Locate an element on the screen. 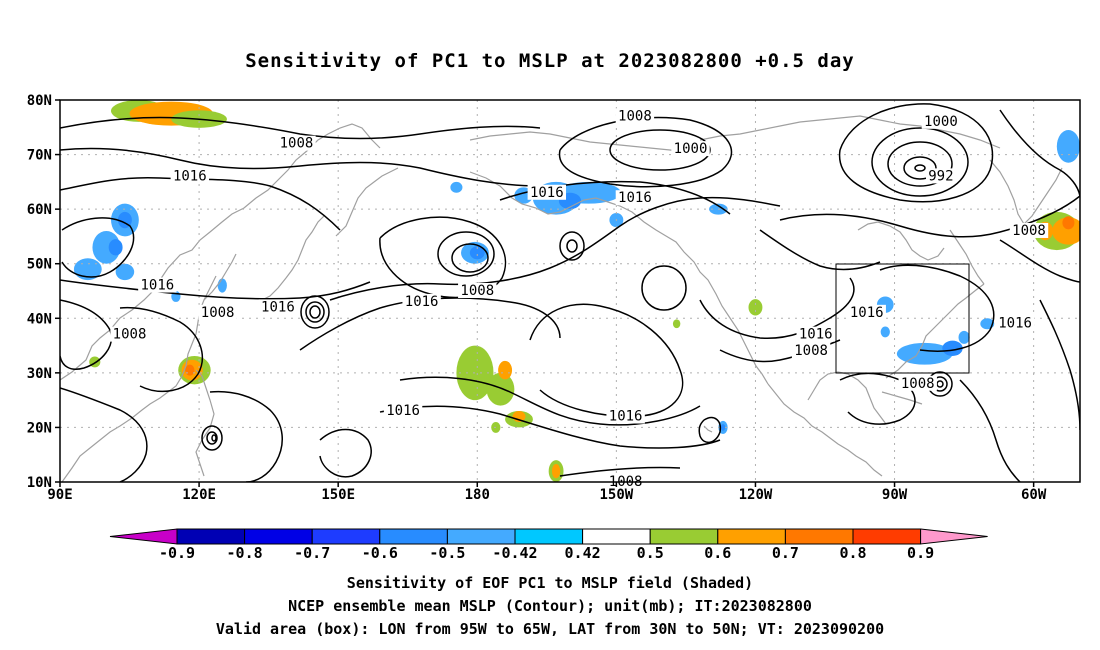 The height and width of the screenshot is (650, 1100). coast-japan is located at coordinates (293, 258).